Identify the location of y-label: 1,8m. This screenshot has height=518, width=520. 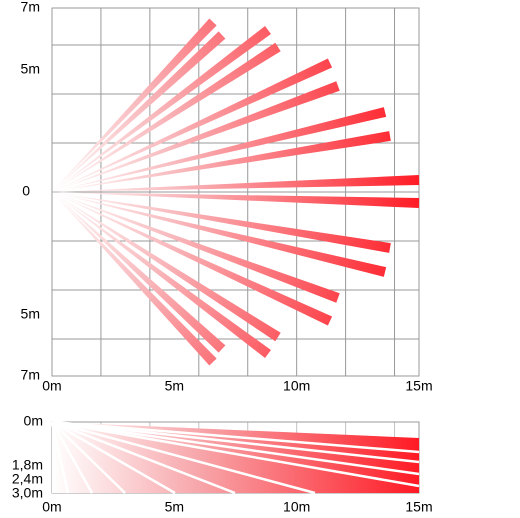
(27, 465).